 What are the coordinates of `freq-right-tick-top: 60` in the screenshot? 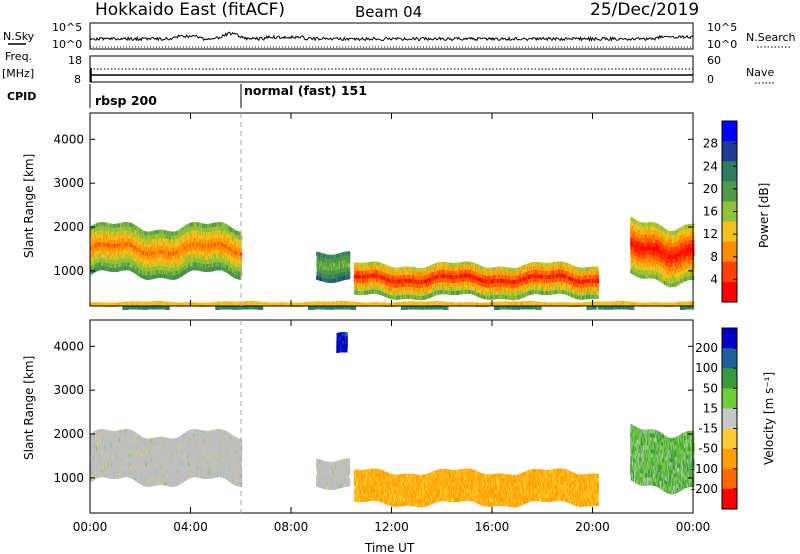 It's located at (714, 60).